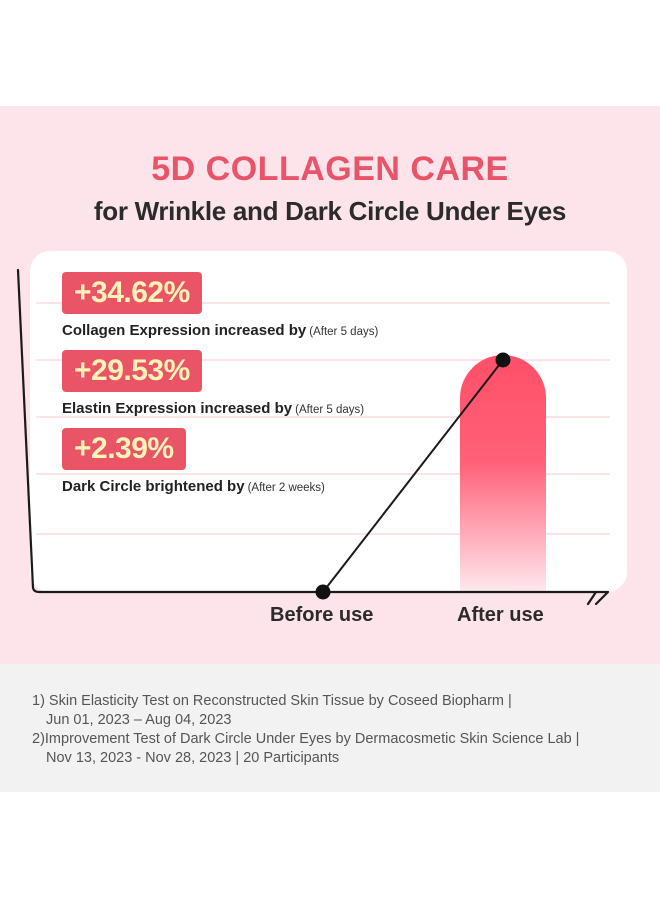  What do you see at coordinates (500, 615) in the screenshot?
I see `x-tick-label-after: After use` at bounding box center [500, 615].